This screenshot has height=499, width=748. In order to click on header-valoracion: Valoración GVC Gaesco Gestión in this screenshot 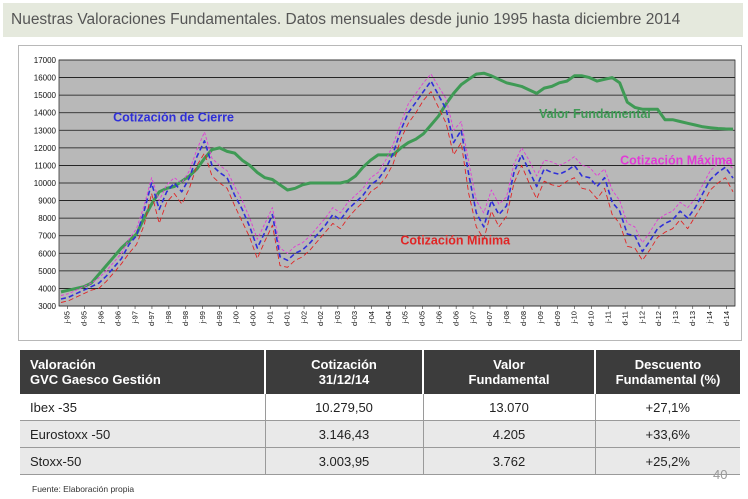, I will do `click(143, 372)`.